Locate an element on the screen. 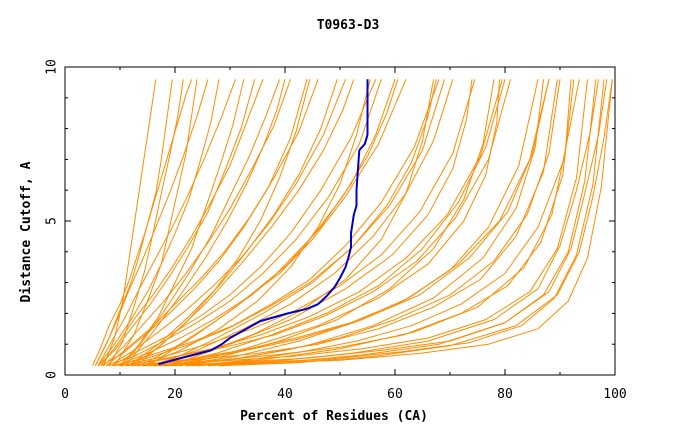  chart-title: T0963-D3 is located at coordinates (348, 25).